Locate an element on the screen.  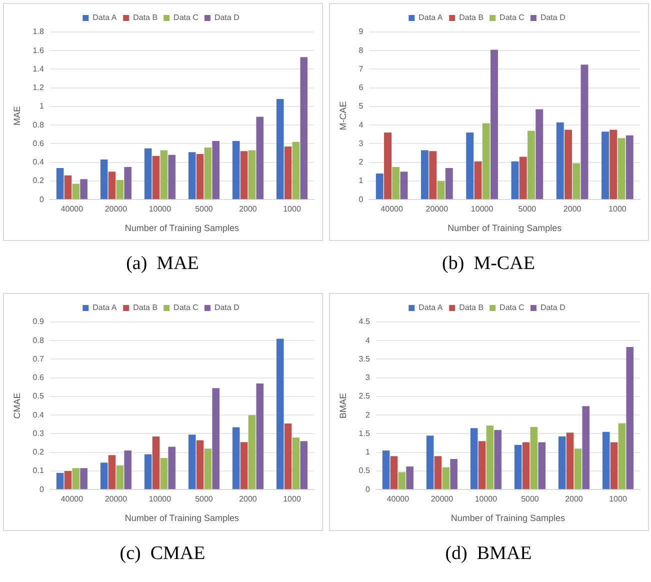
y-tick-label: 4.5 is located at coordinates (364, 321).